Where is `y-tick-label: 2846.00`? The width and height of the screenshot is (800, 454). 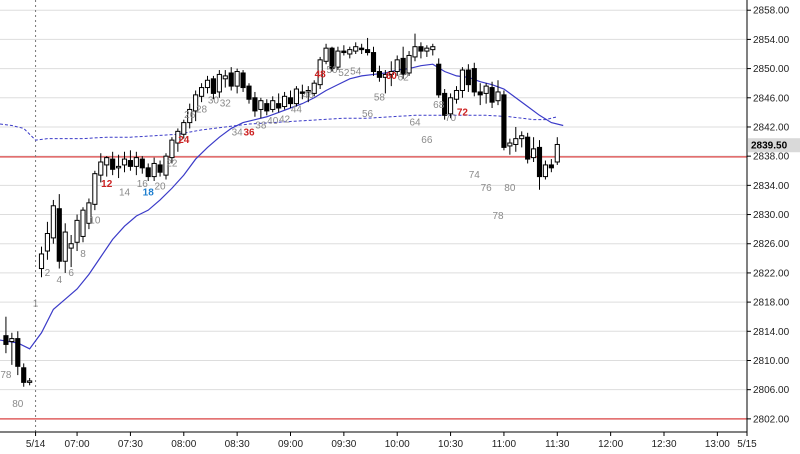 y-tick-label: 2846.00 is located at coordinates (771, 98).